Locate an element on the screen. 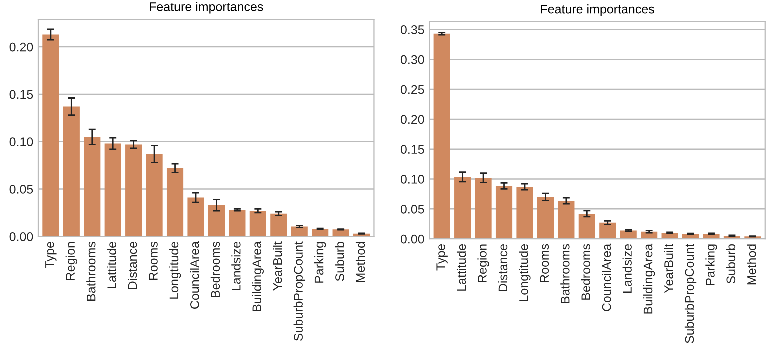 The image size is (770, 343). y-tick-label: 0.35 is located at coordinates (412, 30).